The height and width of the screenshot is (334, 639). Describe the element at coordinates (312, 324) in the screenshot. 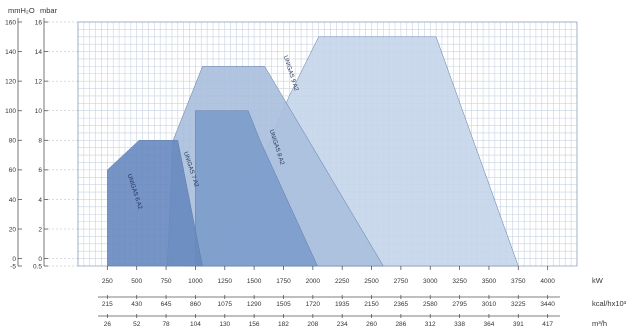

I see `x-tick-label: 208` at that location.